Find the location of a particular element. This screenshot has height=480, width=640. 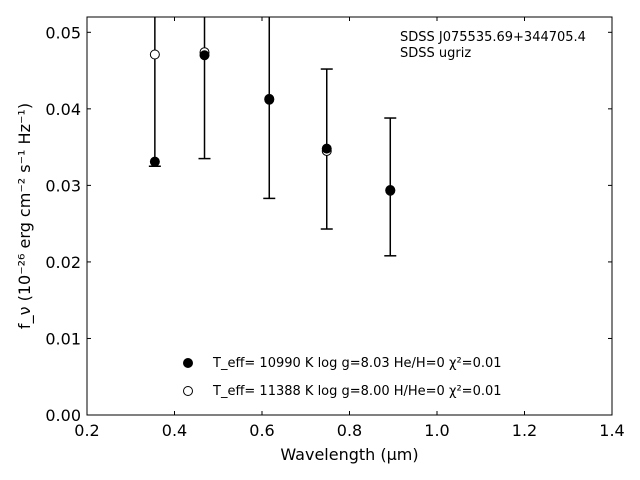

y-tick-label: 0.05 is located at coordinates (63, 32).